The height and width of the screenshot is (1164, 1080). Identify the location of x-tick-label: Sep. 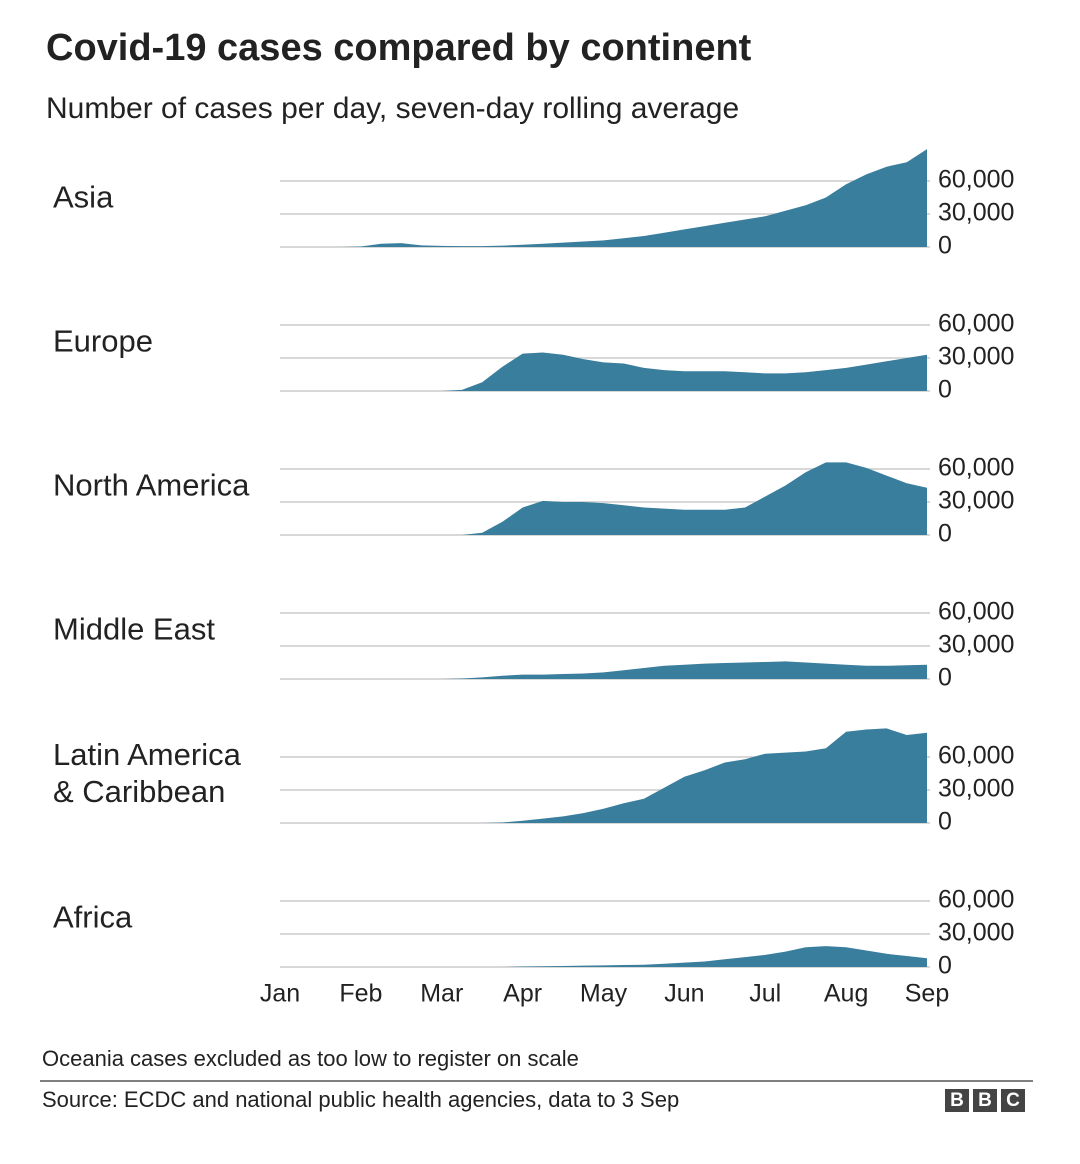
(927, 994).